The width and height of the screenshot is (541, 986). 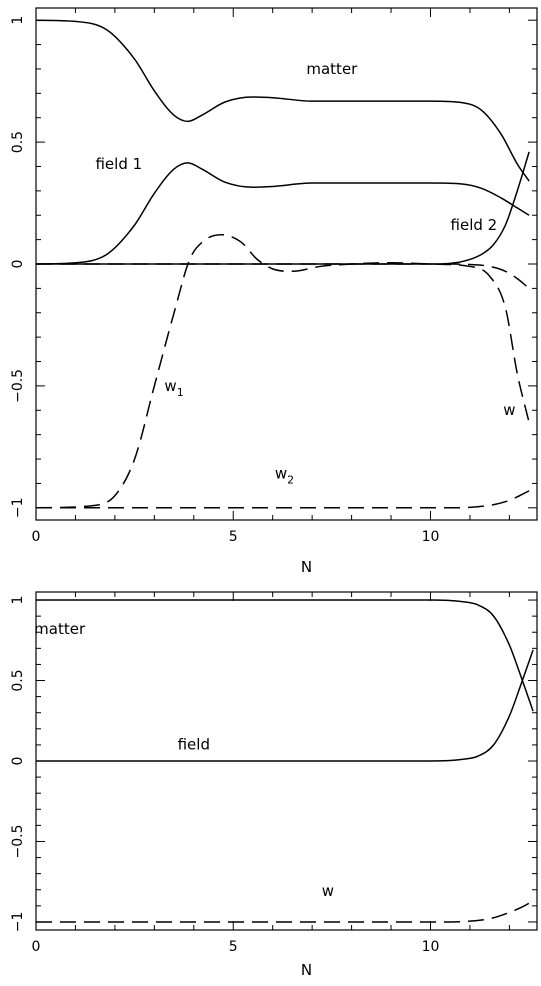 I want to click on field-1-curve, so click(x=283, y=213).